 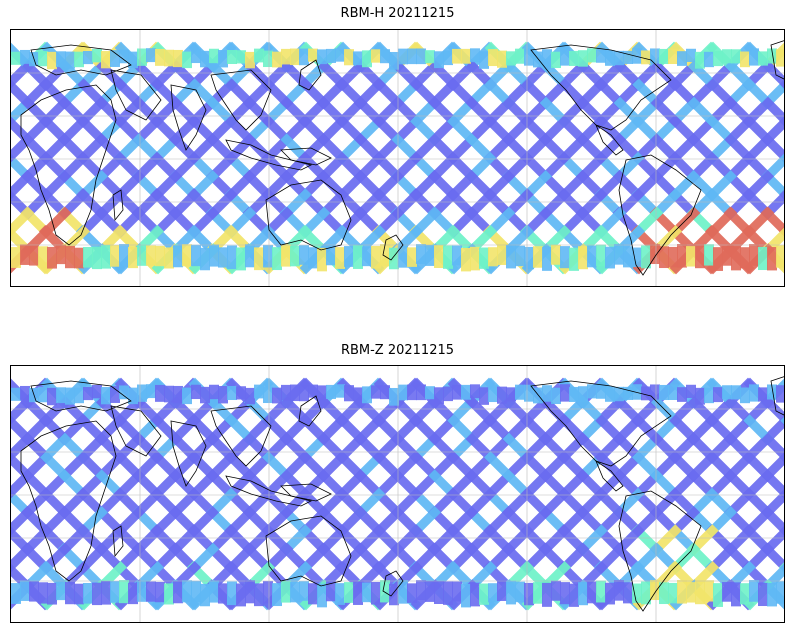 What do you see at coordinates (310, 411) in the screenshot?
I see `coastline-japan` at bounding box center [310, 411].